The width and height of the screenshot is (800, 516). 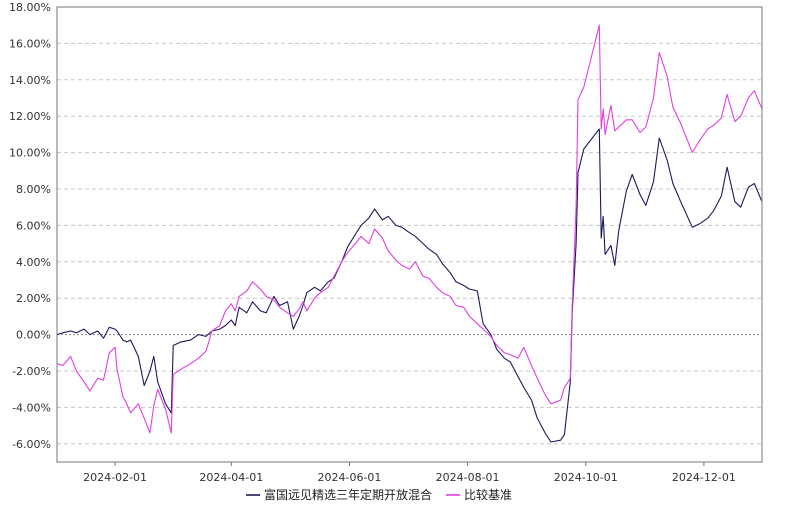 What do you see at coordinates (30, 43) in the screenshot?
I see `y-tick-label: 16.00%` at bounding box center [30, 43].